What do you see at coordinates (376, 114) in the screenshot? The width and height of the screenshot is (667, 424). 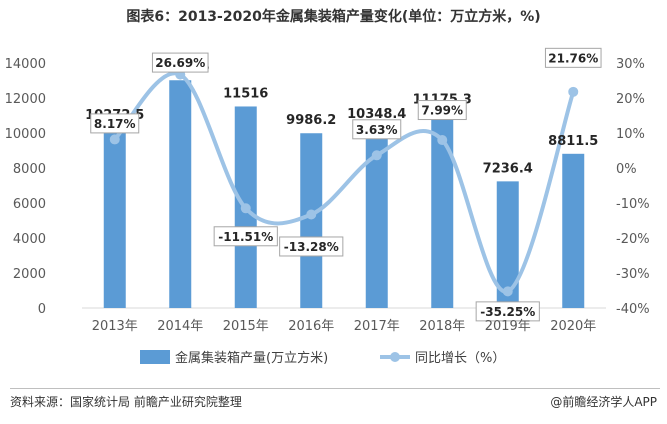 I see `bar-value-label: 10348.4` at bounding box center [376, 114].